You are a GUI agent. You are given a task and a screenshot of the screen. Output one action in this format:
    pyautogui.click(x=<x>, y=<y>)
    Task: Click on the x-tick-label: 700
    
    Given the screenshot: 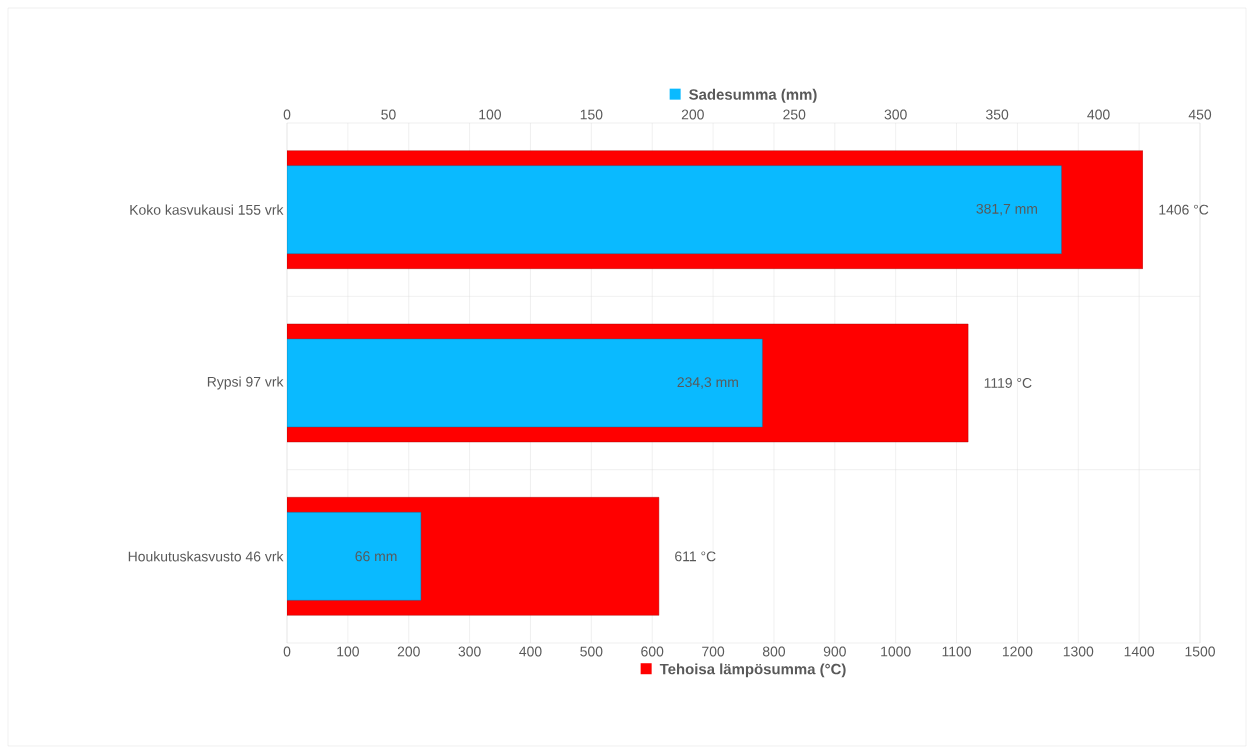 What is the action you would take?
    pyautogui.click(x=713, y=651)
    